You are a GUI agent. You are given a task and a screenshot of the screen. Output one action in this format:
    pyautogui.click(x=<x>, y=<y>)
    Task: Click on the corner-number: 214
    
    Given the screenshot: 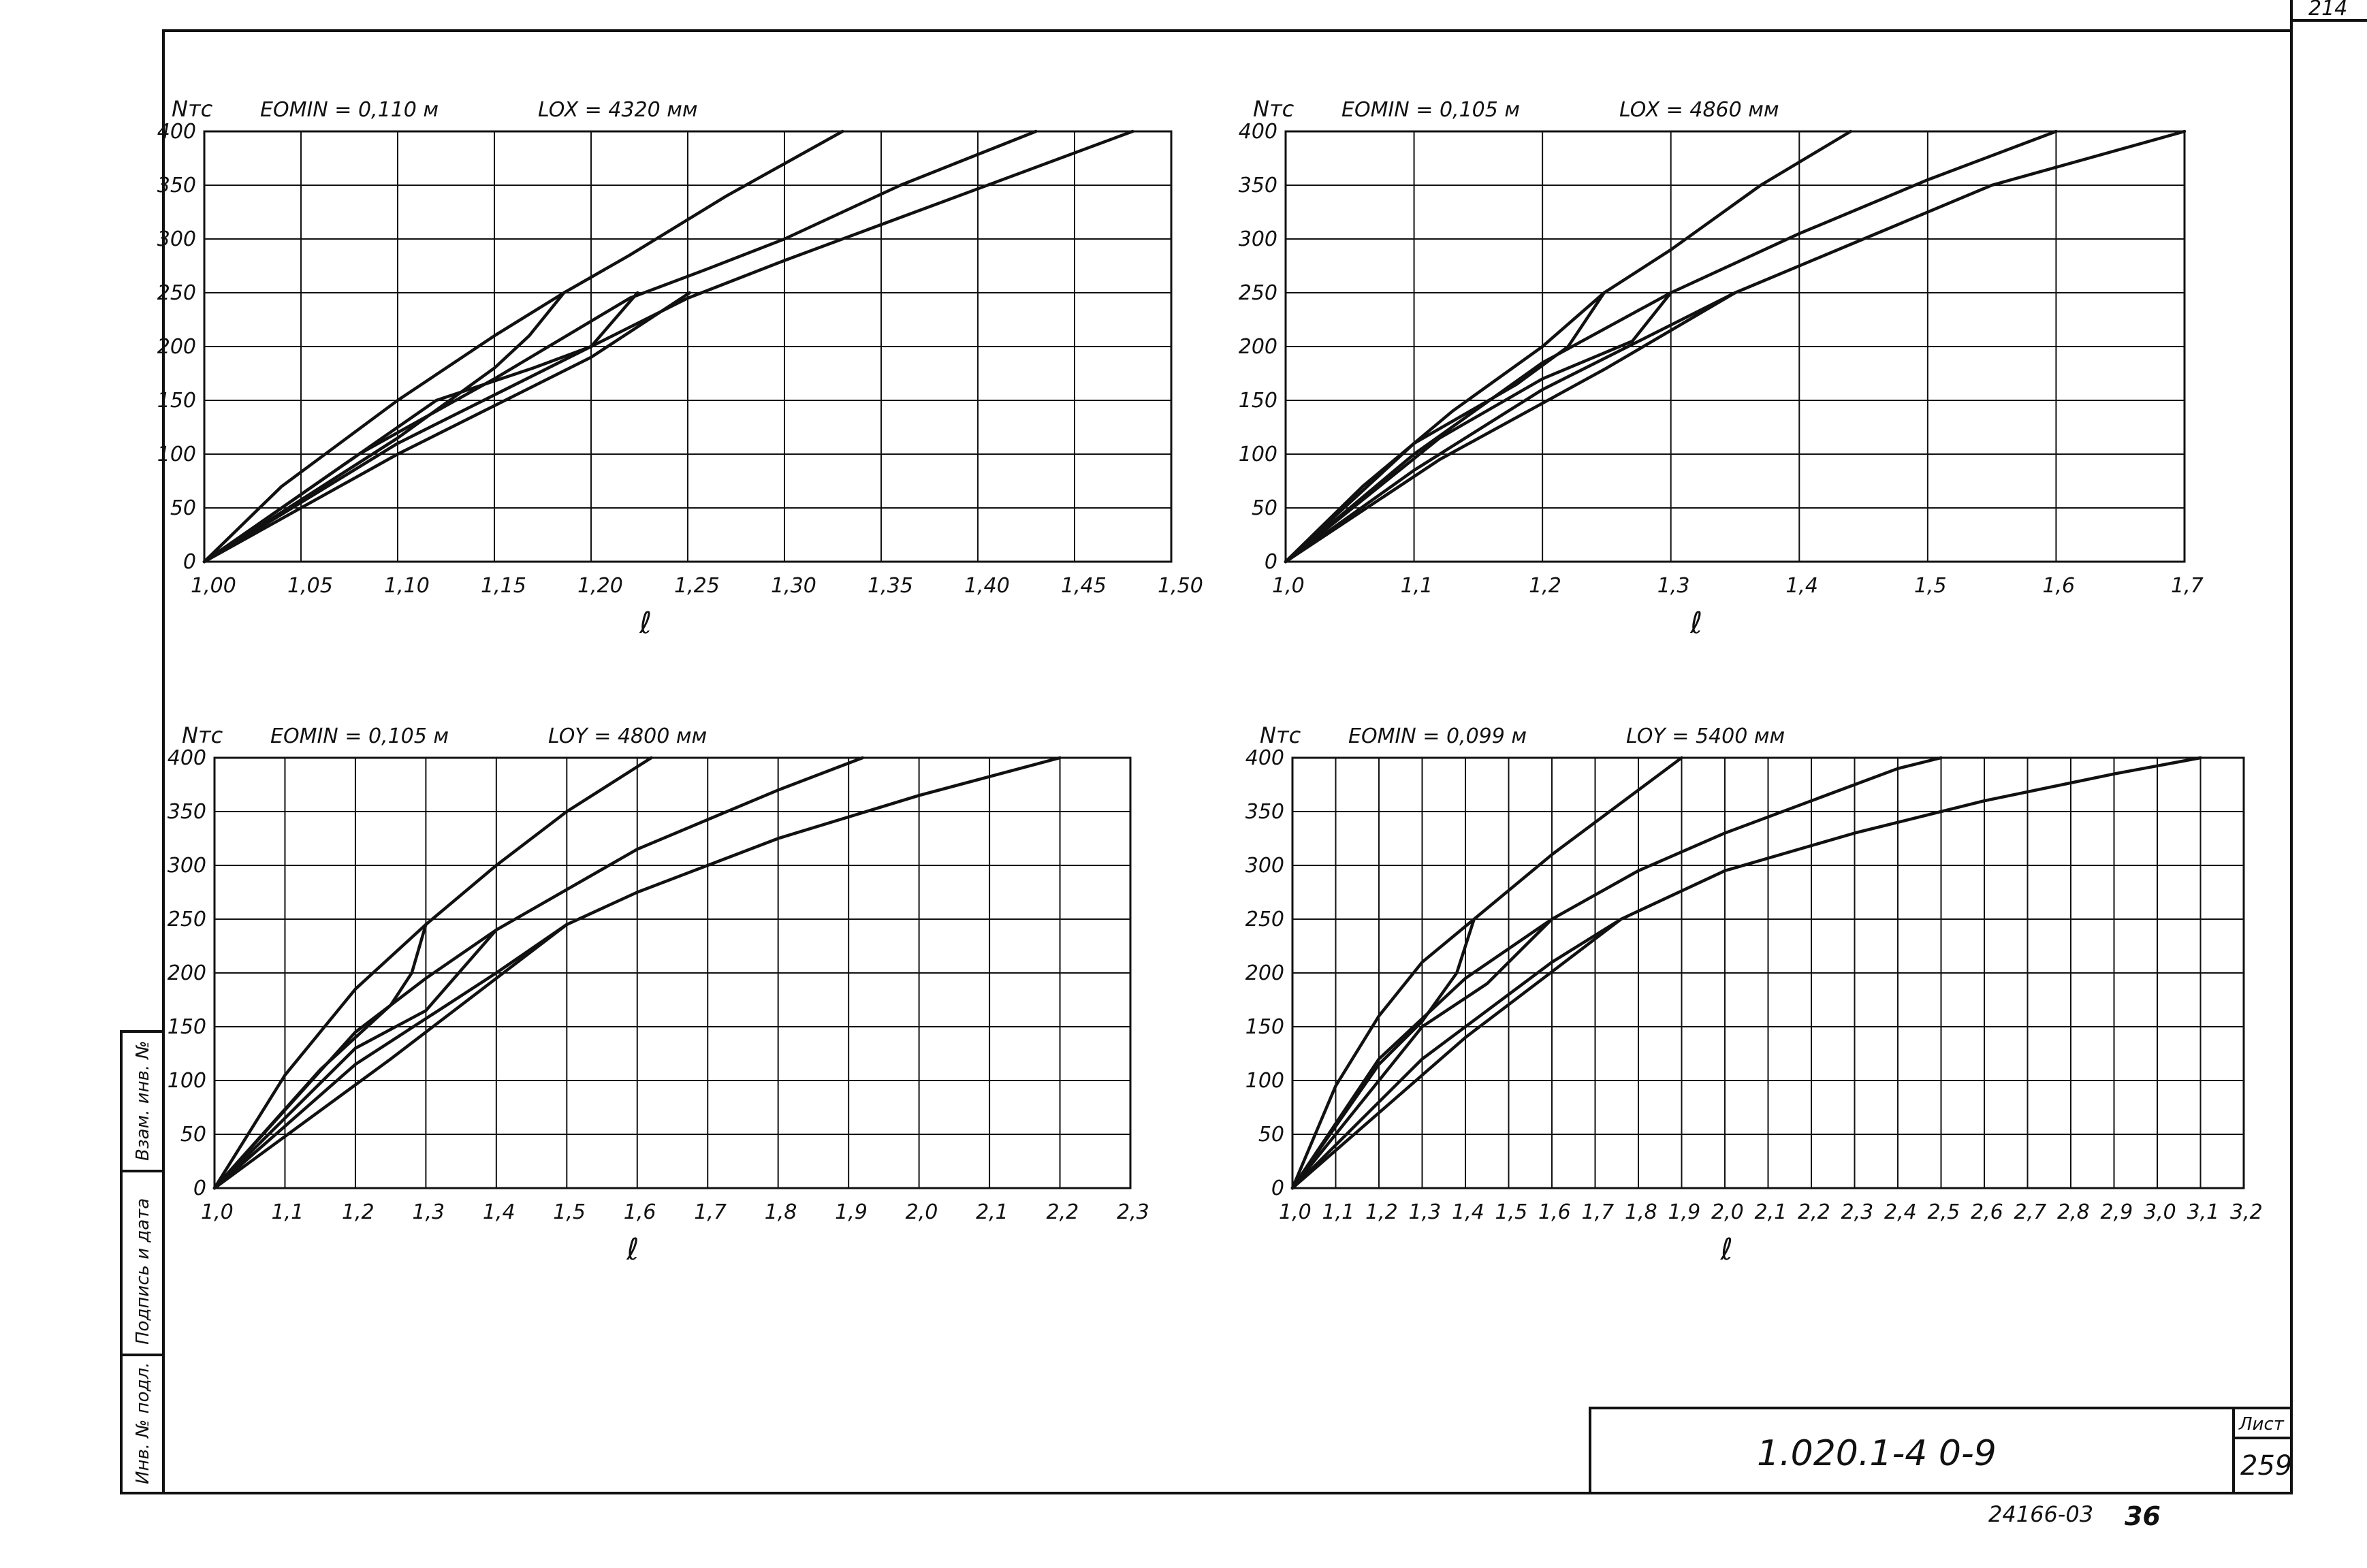 What is the action you would take?
    pyautogui.click(x=2328, y=10)
    